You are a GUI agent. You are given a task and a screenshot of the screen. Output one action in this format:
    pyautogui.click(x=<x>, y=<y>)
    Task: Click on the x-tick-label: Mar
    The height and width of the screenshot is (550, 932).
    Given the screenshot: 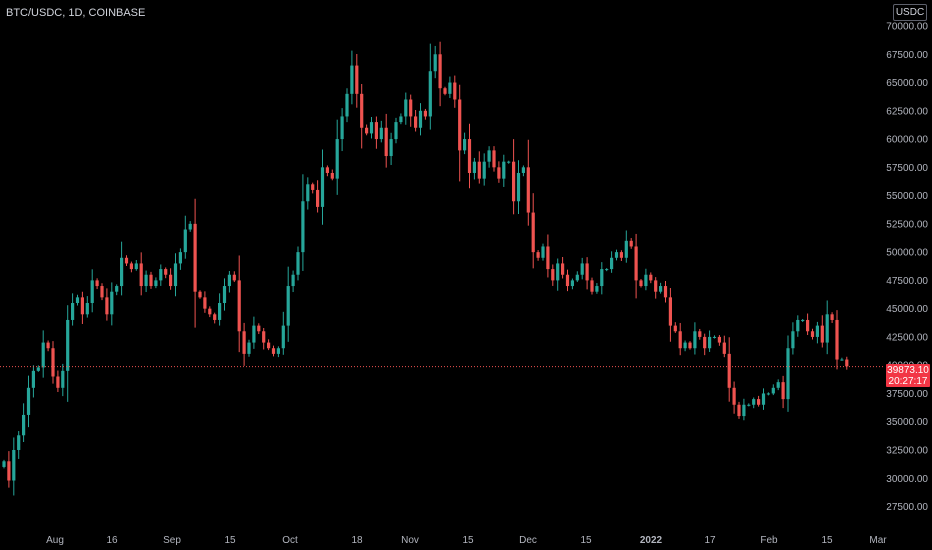 What is the action you would take?
    pyautogui.click(x=878, y=540)
    